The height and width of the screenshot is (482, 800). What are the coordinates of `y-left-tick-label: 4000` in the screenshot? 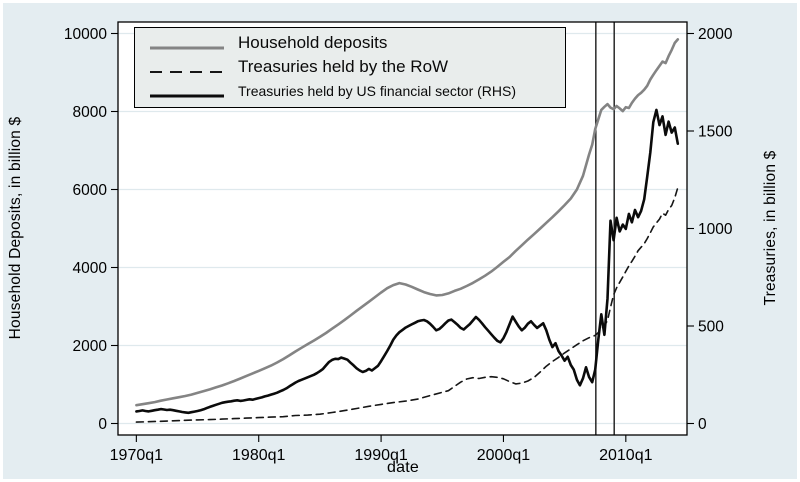 It's located at (90, 268).